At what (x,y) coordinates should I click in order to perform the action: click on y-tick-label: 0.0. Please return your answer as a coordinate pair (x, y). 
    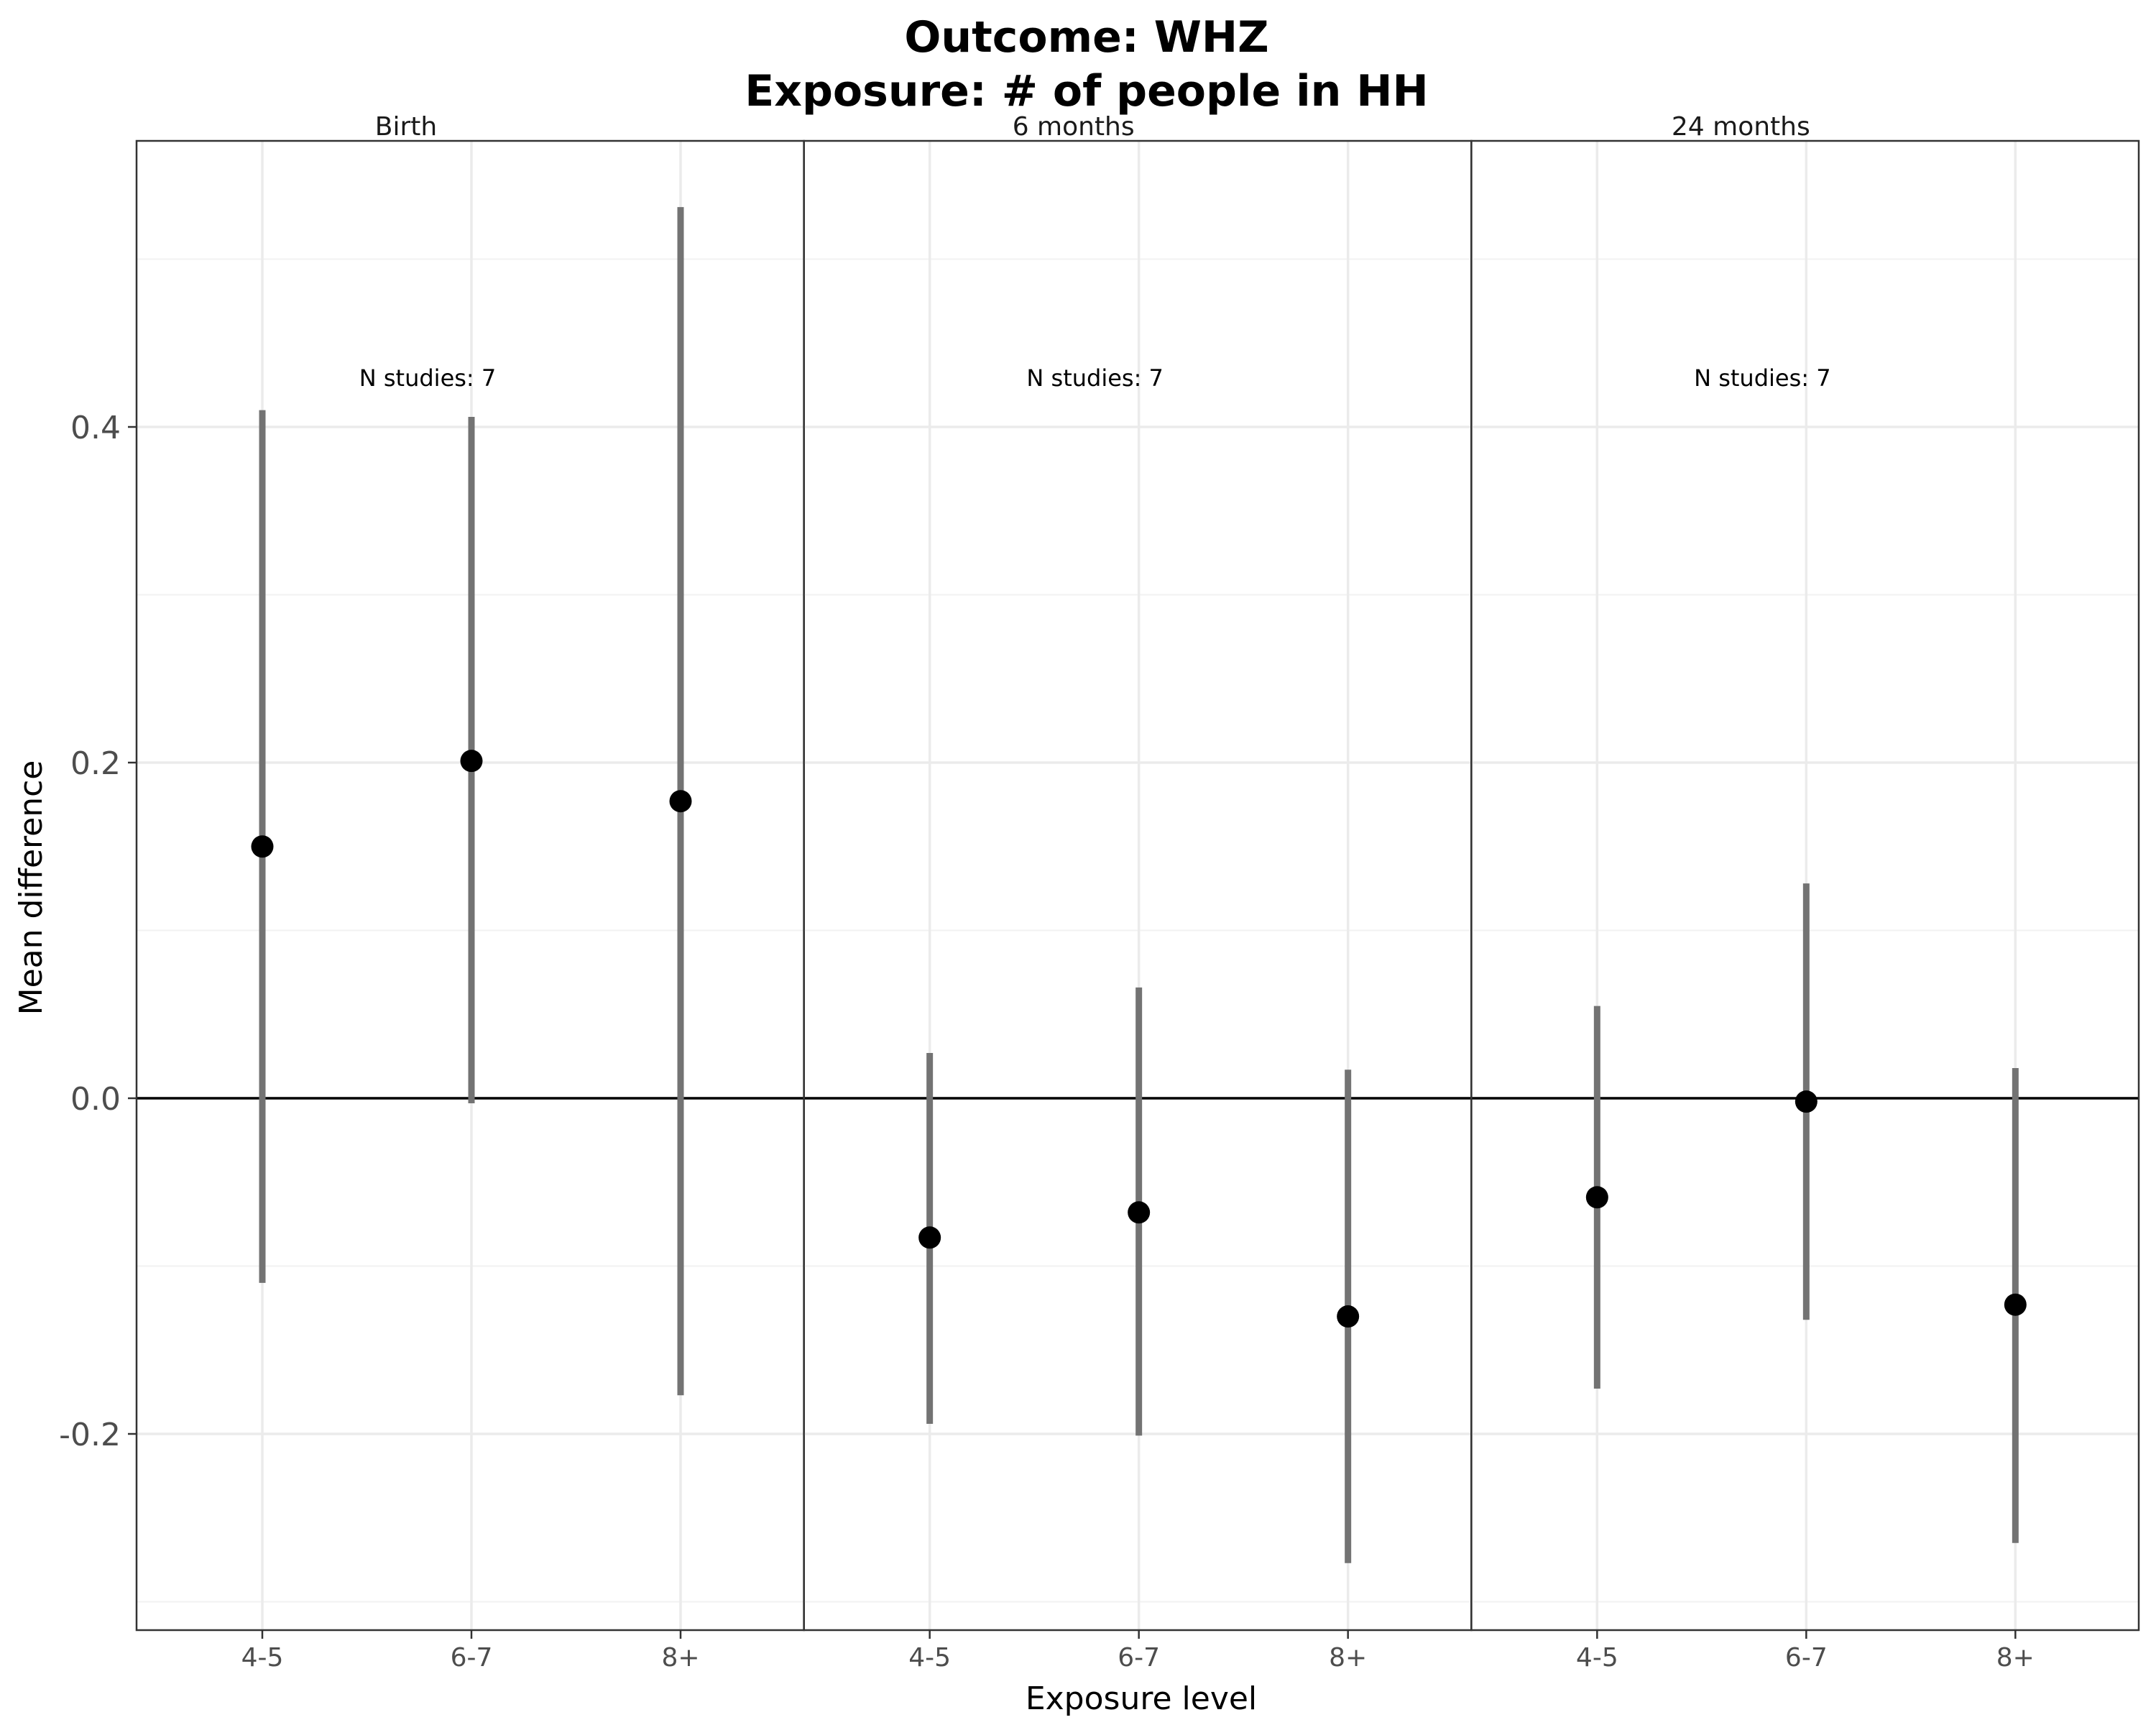
    Looking at the image, I should click on (96, 1099).